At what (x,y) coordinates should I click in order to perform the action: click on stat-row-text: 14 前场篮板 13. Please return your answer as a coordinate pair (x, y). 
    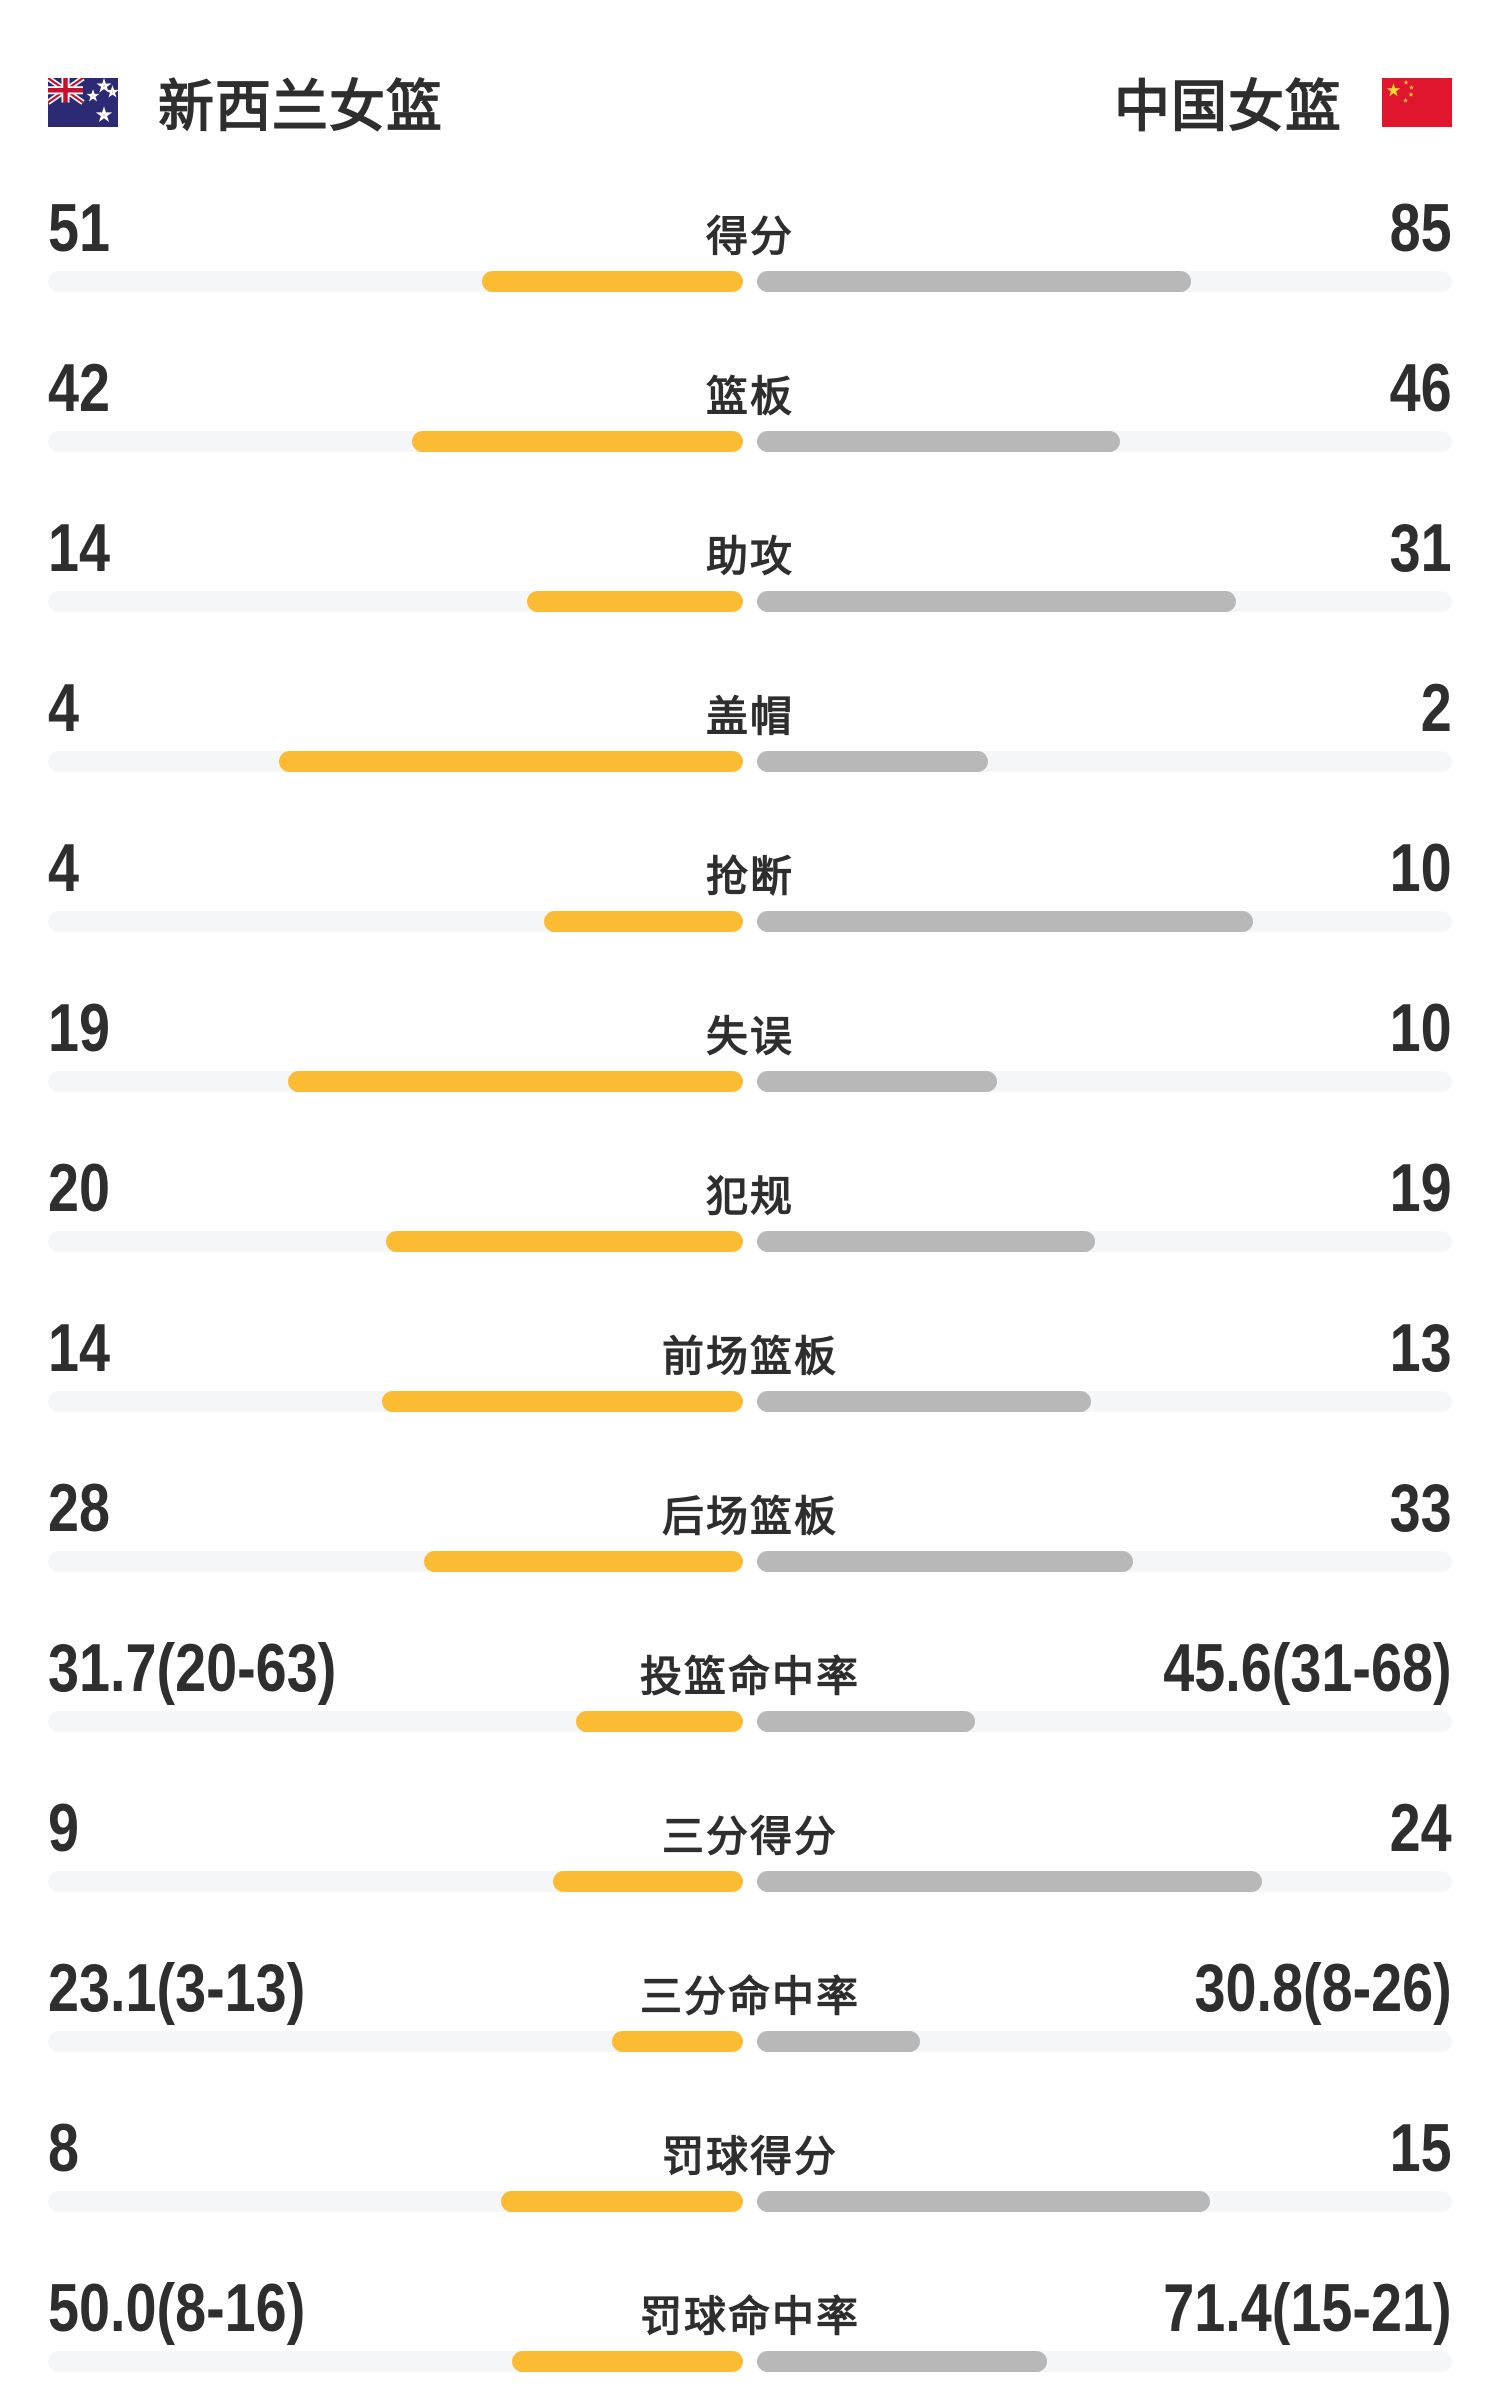
    Looking at the image, I should click on (750, 1348).